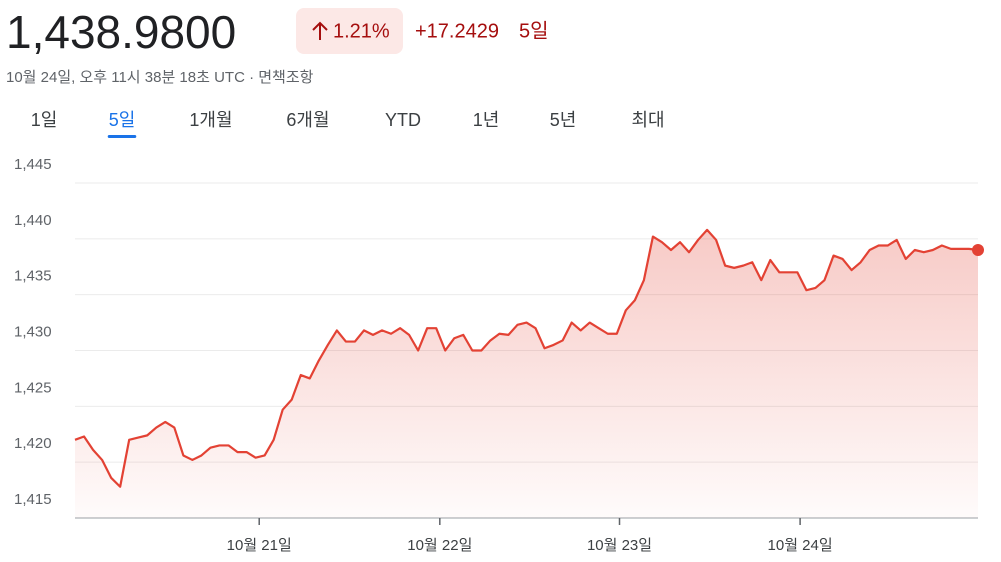 The image size is (1001, 562). Describe the element at coordinates (160, 77) in the screenshot. I see `timestamp: 10월 24일, 오후 11시 38분 18초 UTC · 면책조항` at that location.